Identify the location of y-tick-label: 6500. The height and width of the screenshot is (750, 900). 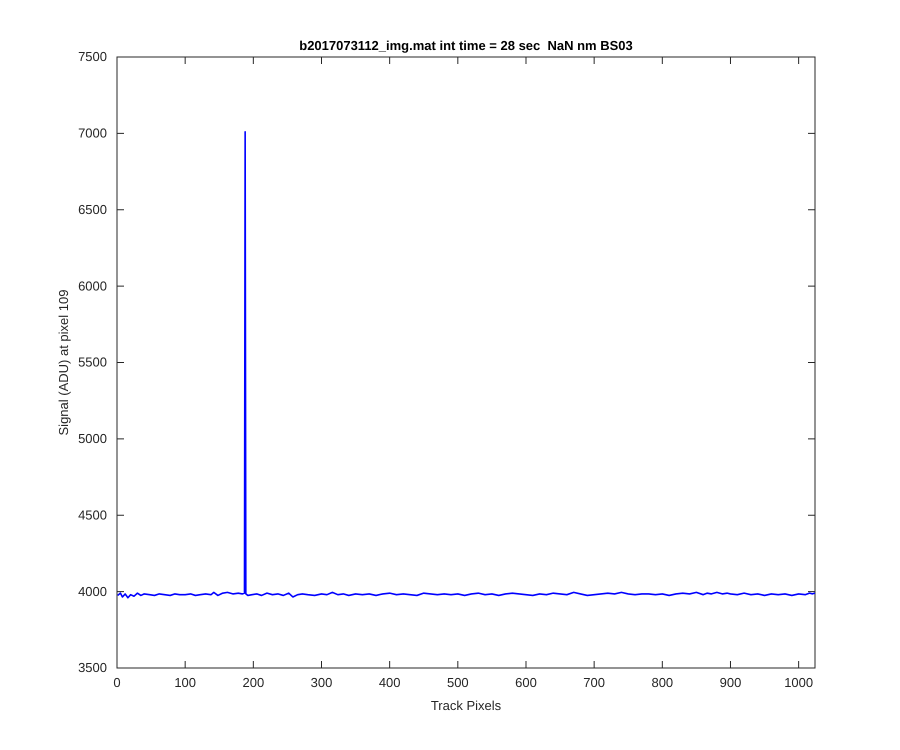
(92, 209).